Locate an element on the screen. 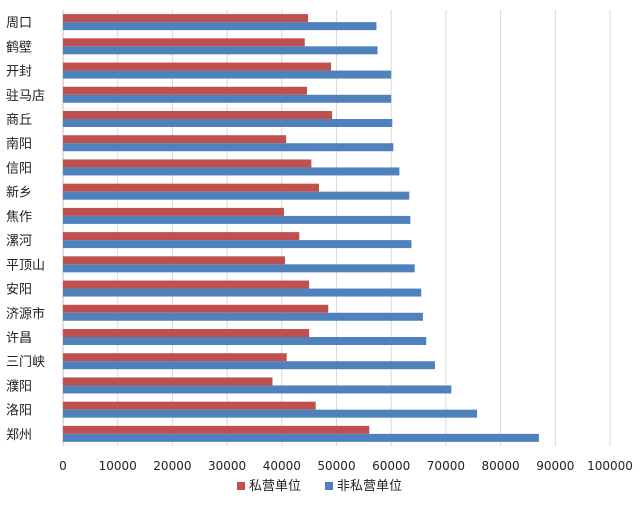 This screenshot has width=640, height=507. x-tick-label: 30000 is located at coordinates (227, 466).